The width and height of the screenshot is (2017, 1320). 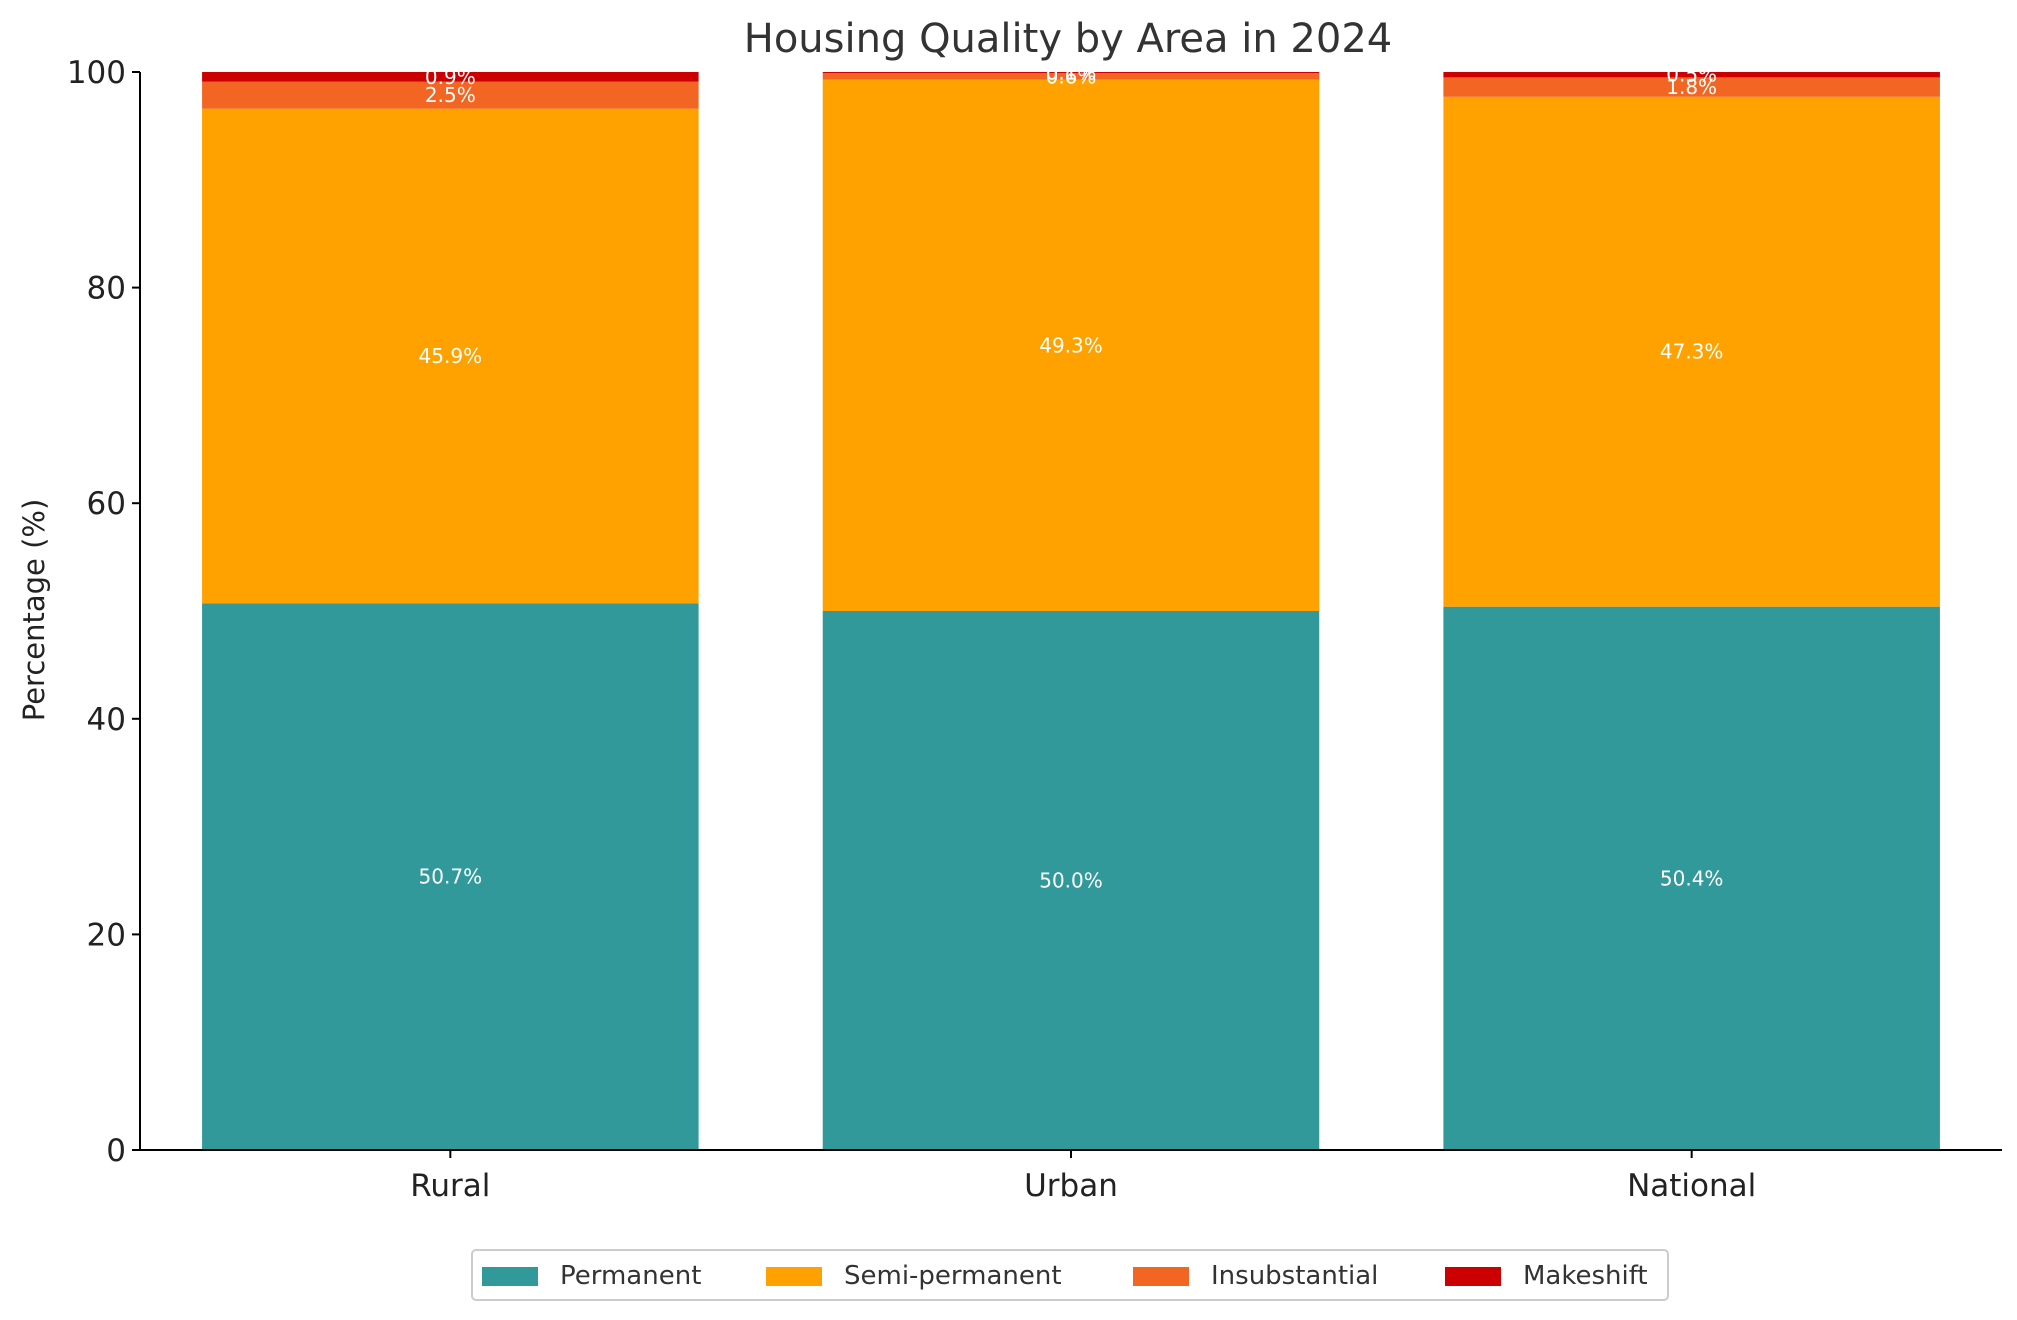 I want to click on data-label: 0.1%, so click(x=1071, y=73).